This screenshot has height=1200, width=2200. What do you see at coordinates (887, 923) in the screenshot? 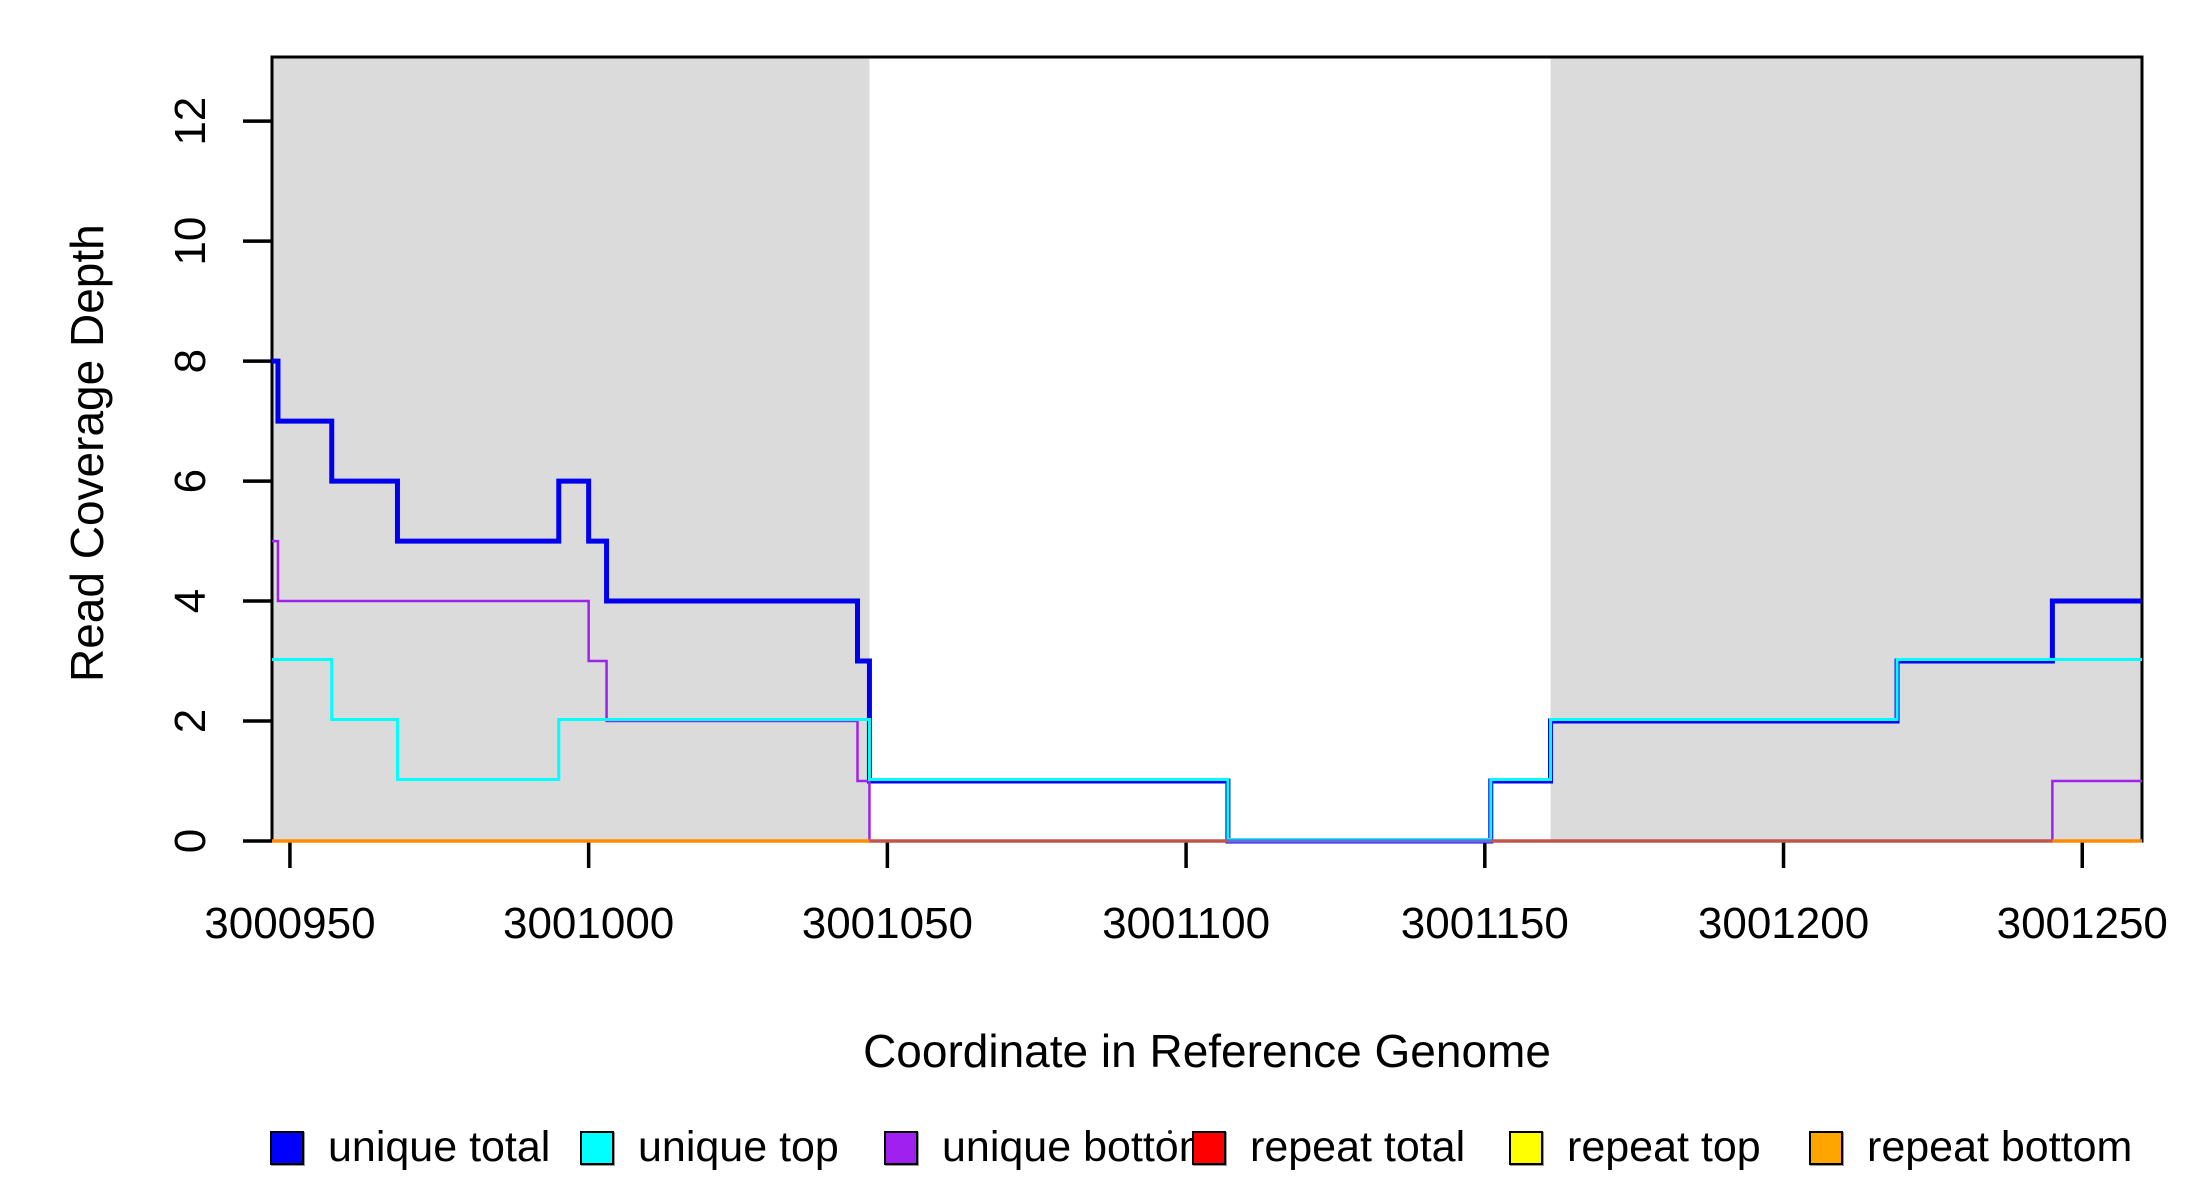
I see `x-tick-label: 3001050` at bounding box center [887, 923].